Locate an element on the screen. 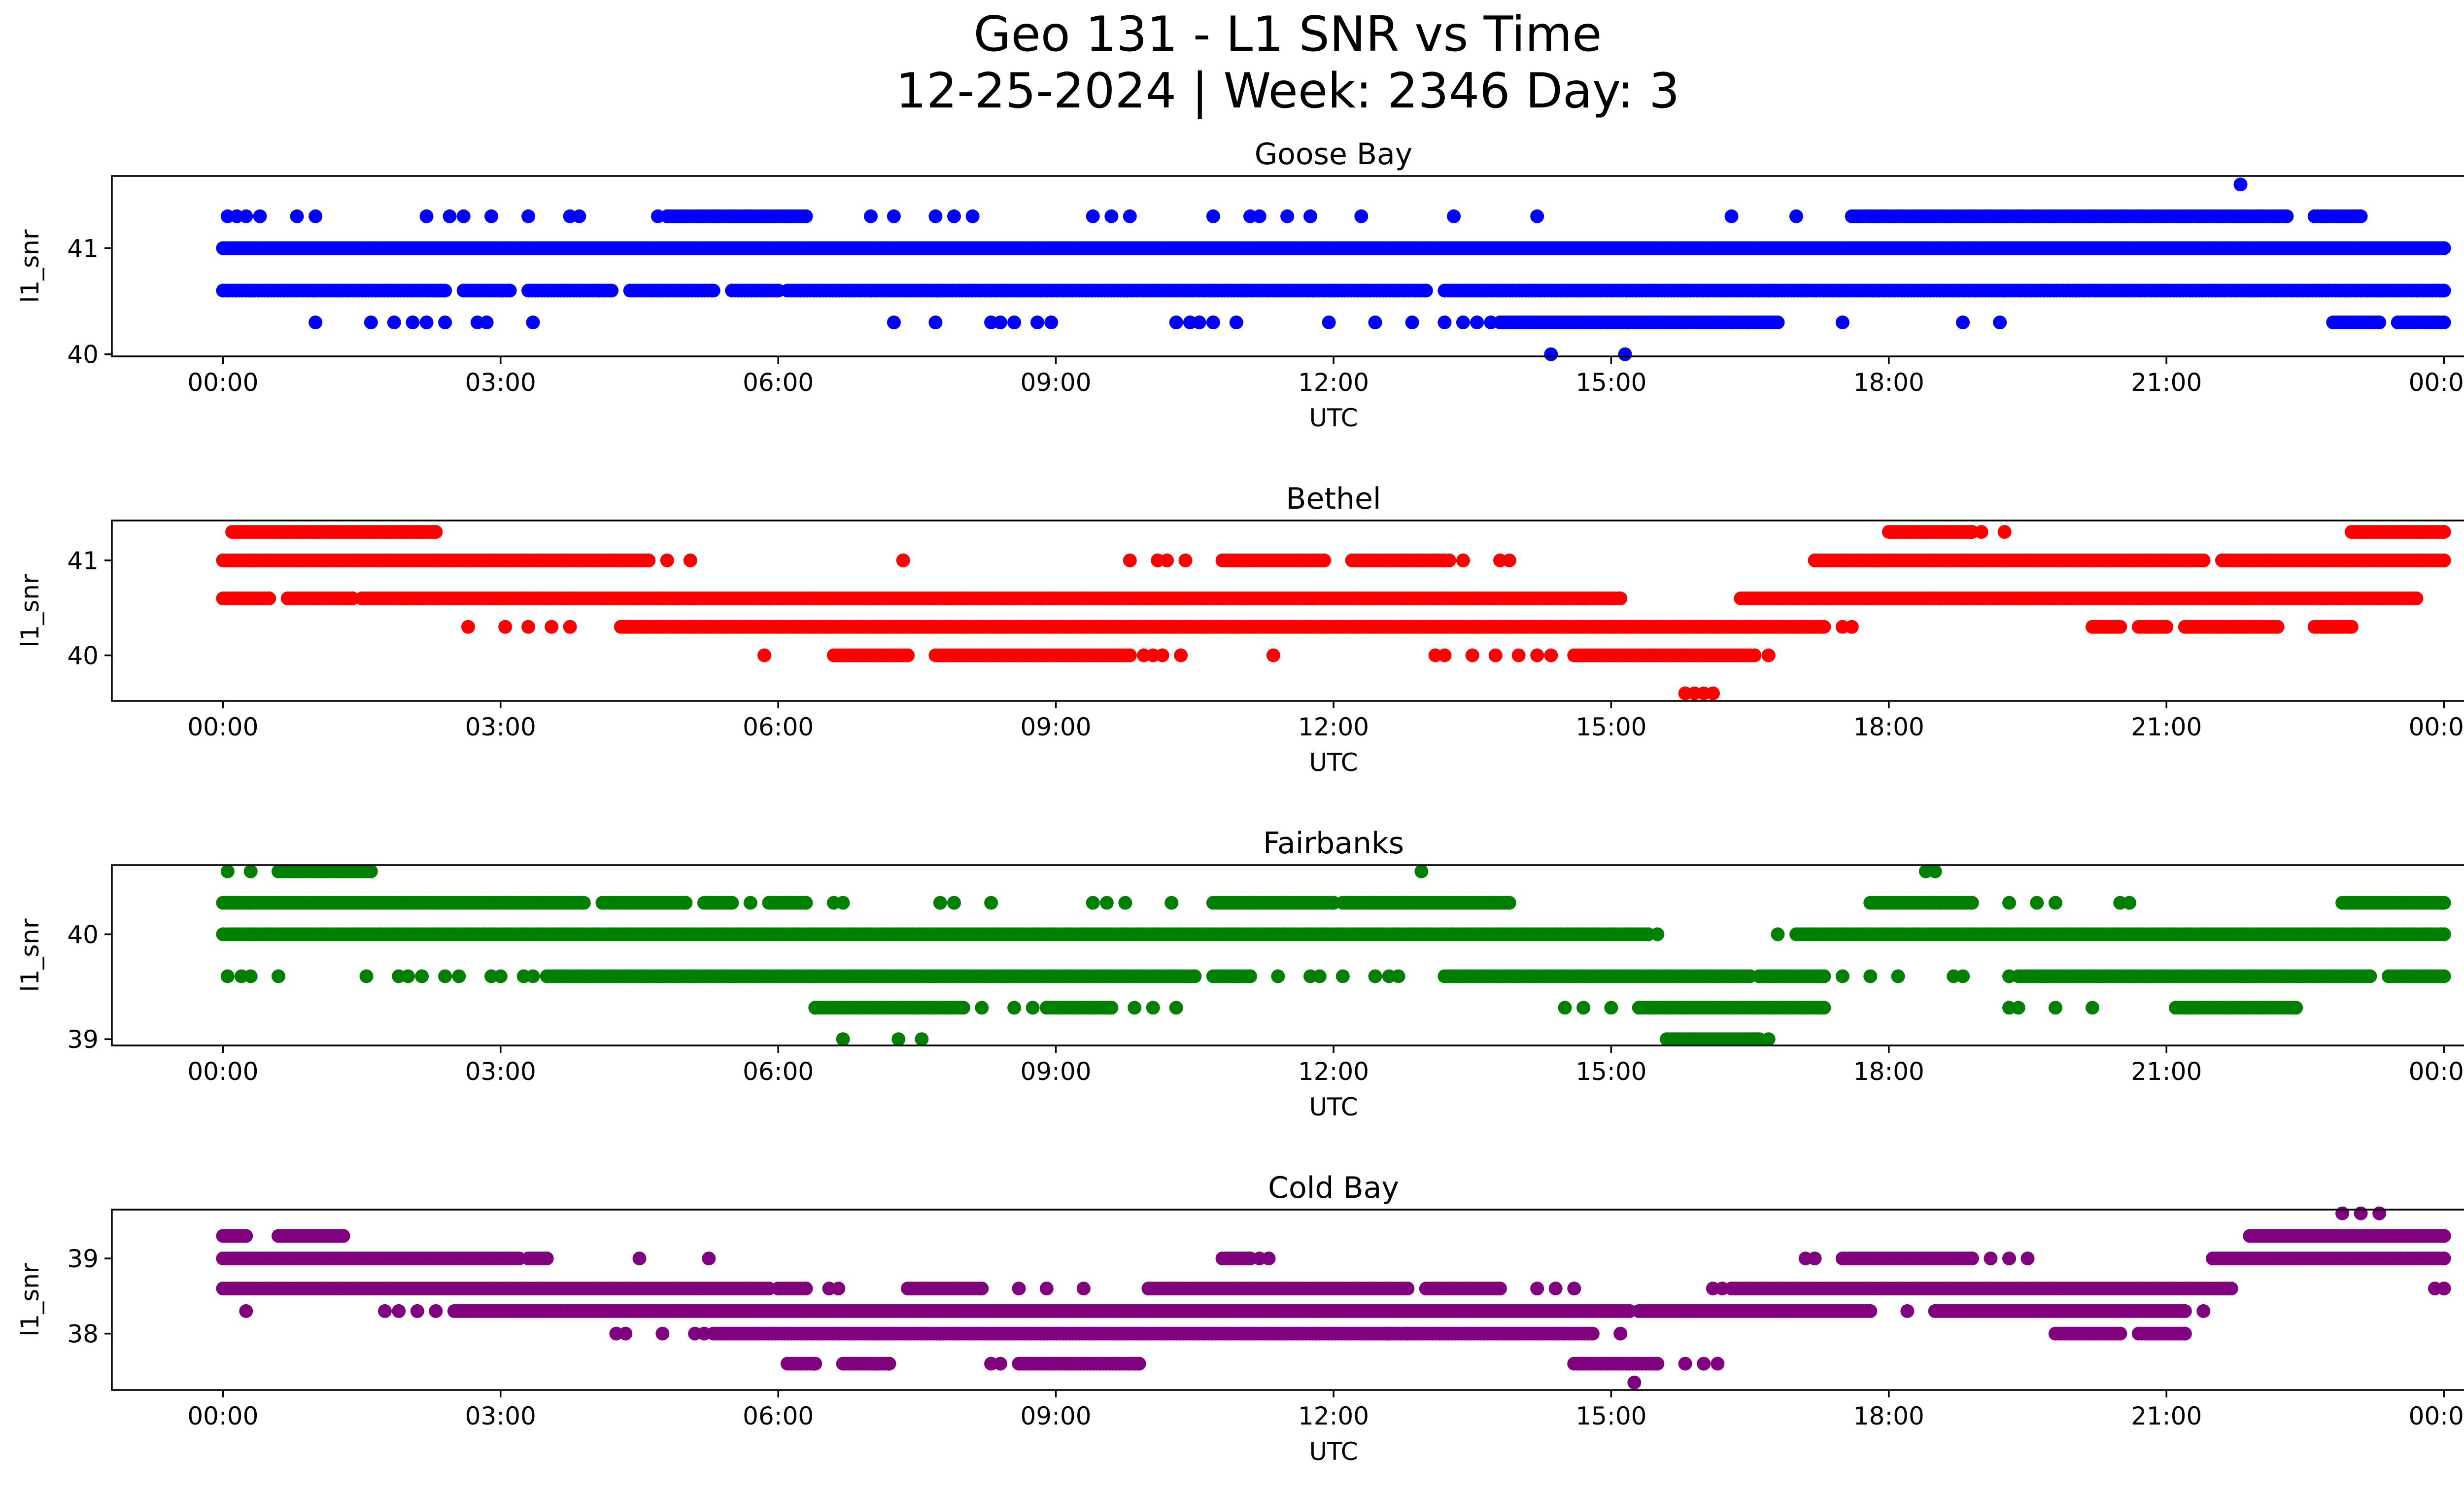  x-tick-label: 21:00 is located at coordinates (2166, 727).